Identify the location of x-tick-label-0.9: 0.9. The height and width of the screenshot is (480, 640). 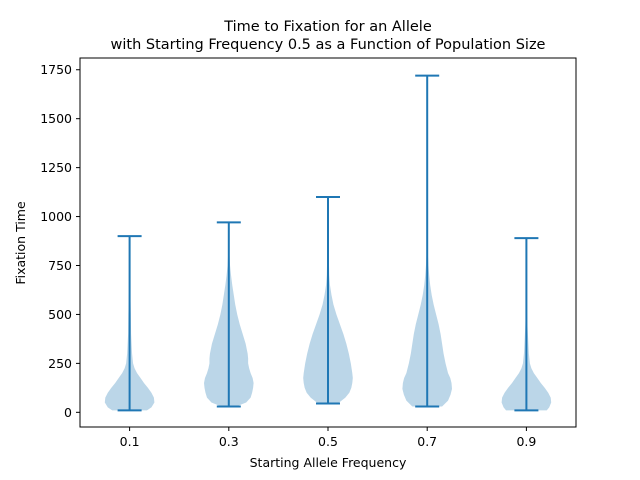
(526, 441).